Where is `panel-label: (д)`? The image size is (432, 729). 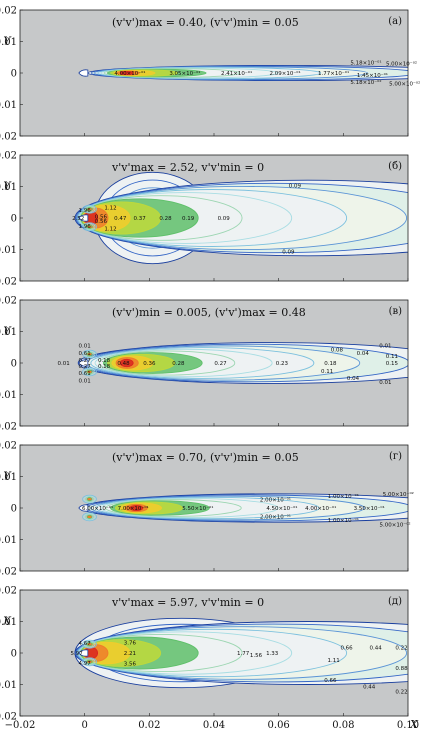
panel-label: (д) is located at coordinates (395, 601).